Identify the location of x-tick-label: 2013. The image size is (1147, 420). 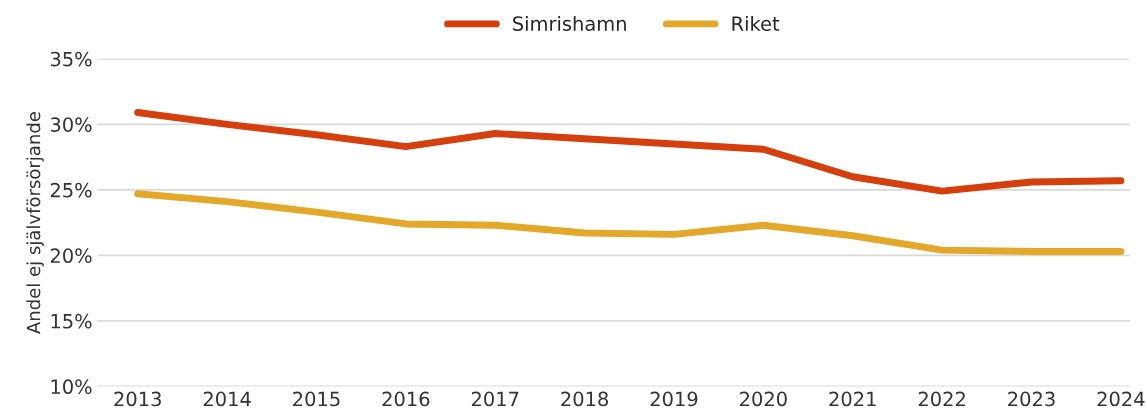
(137, 399).